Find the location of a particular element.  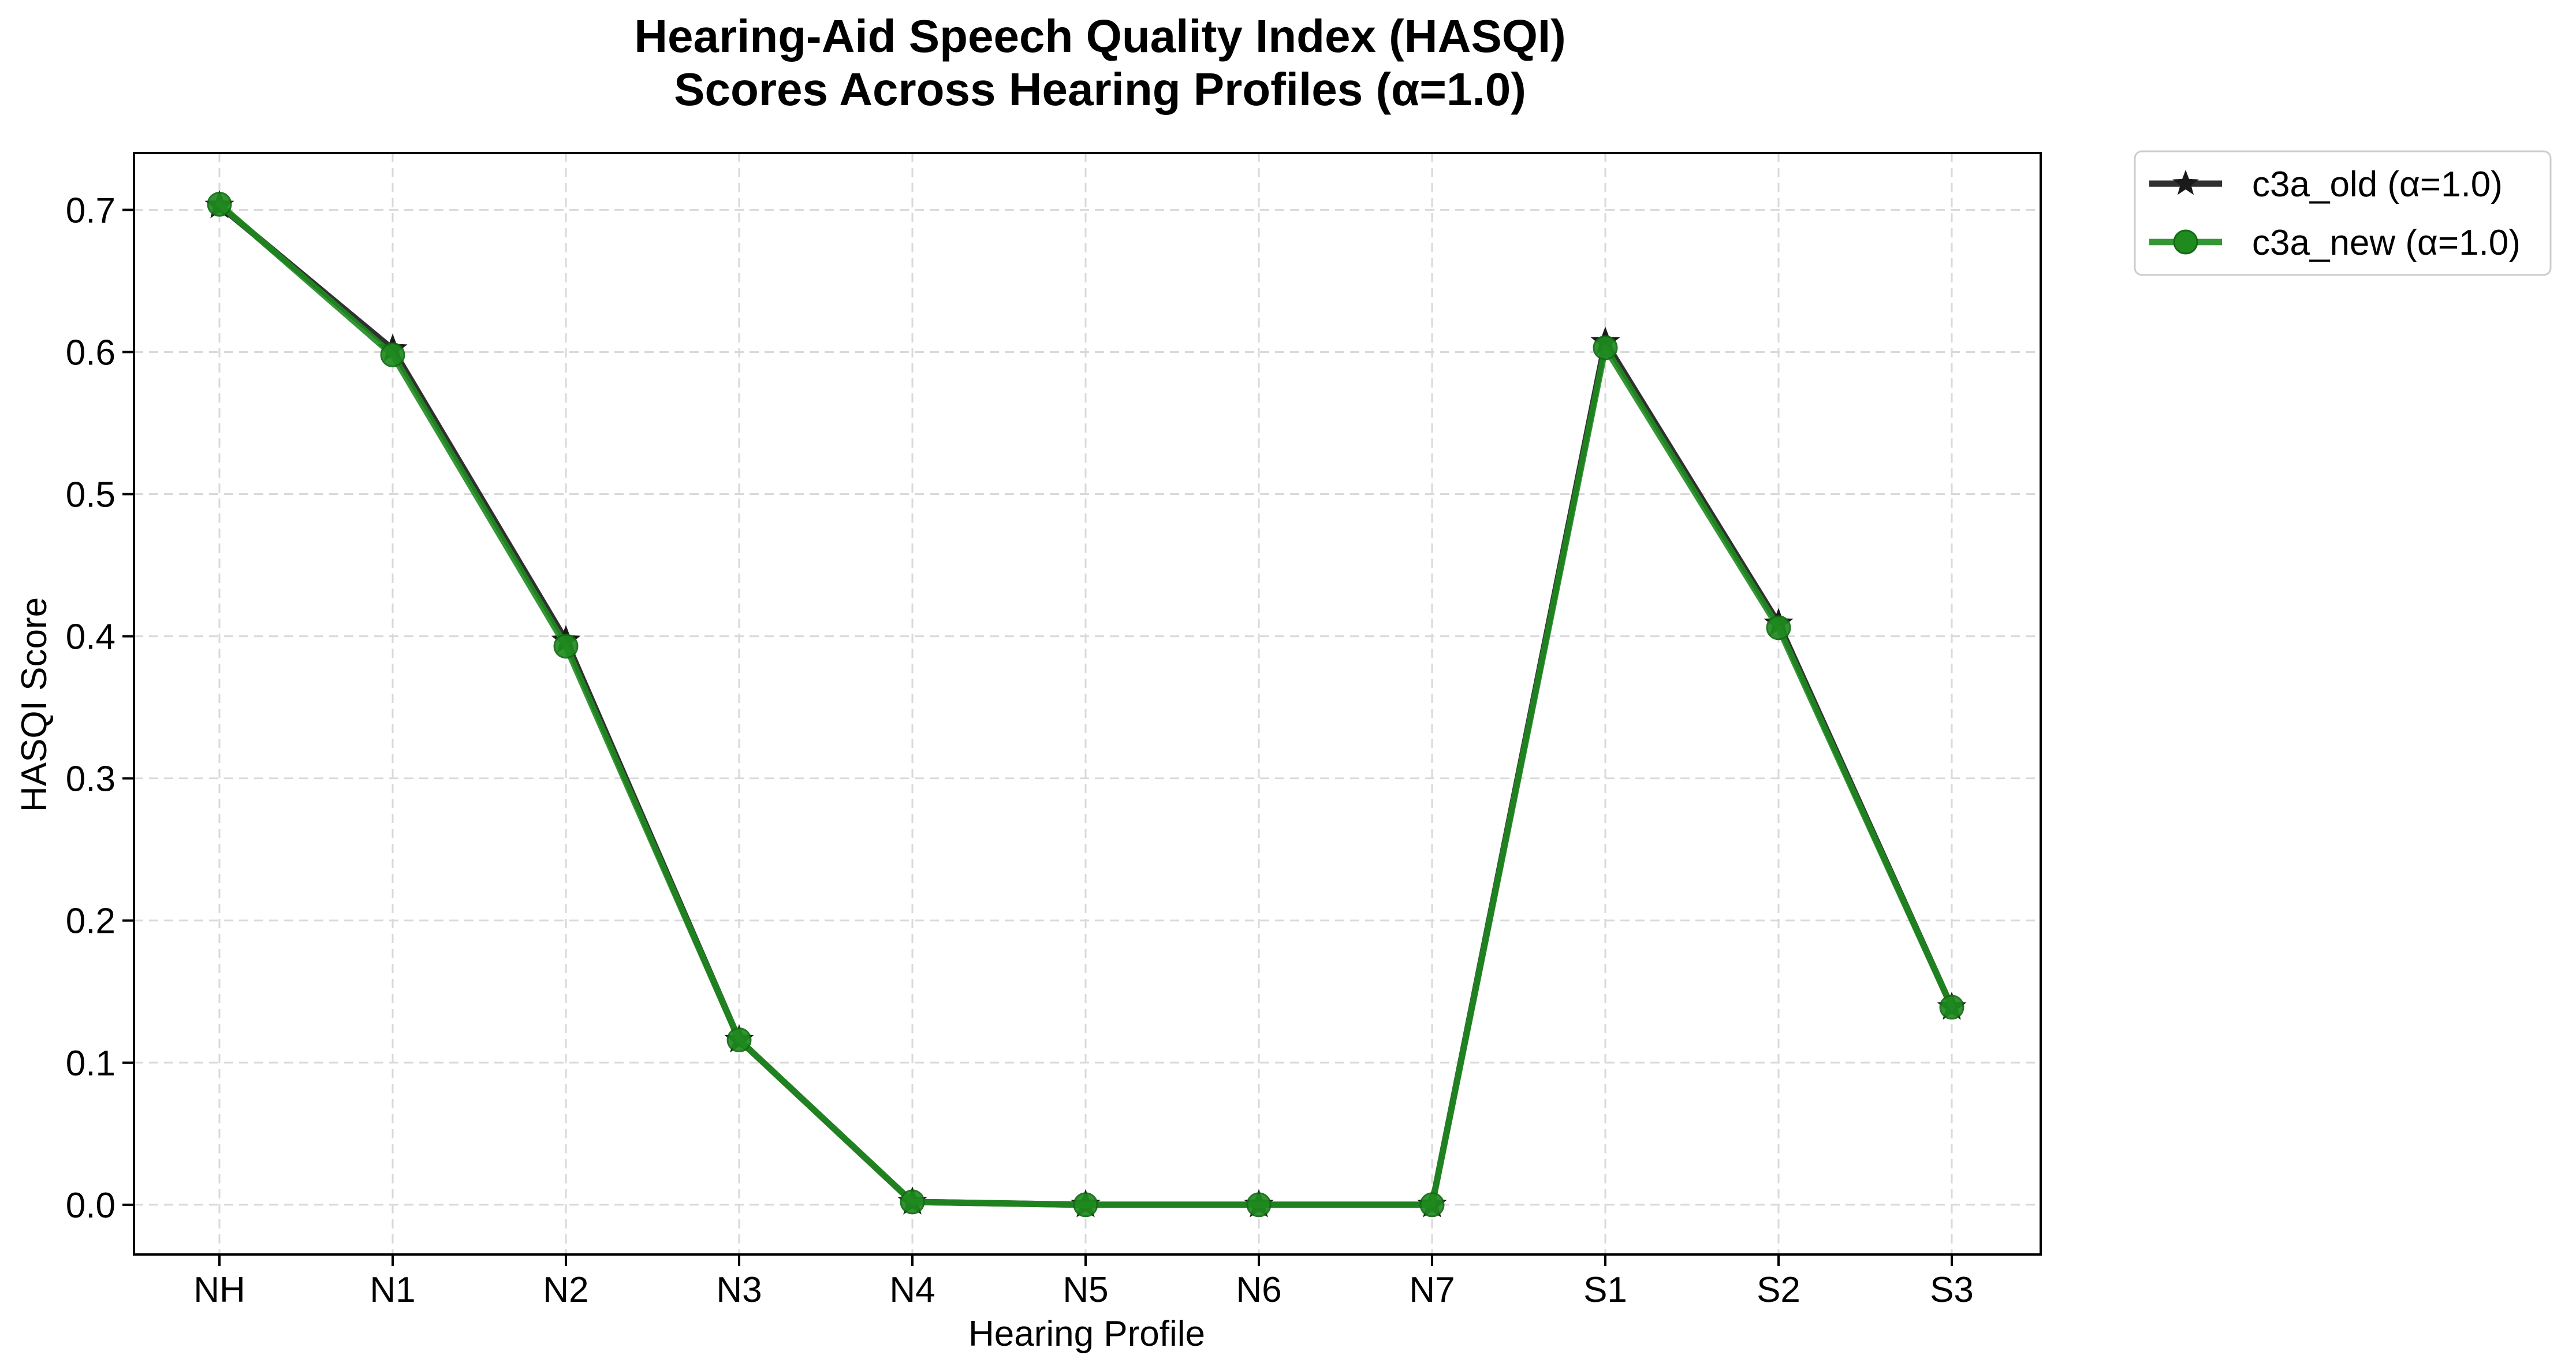

y-tick-label: 0.4 is located at coordinates (91, 637).